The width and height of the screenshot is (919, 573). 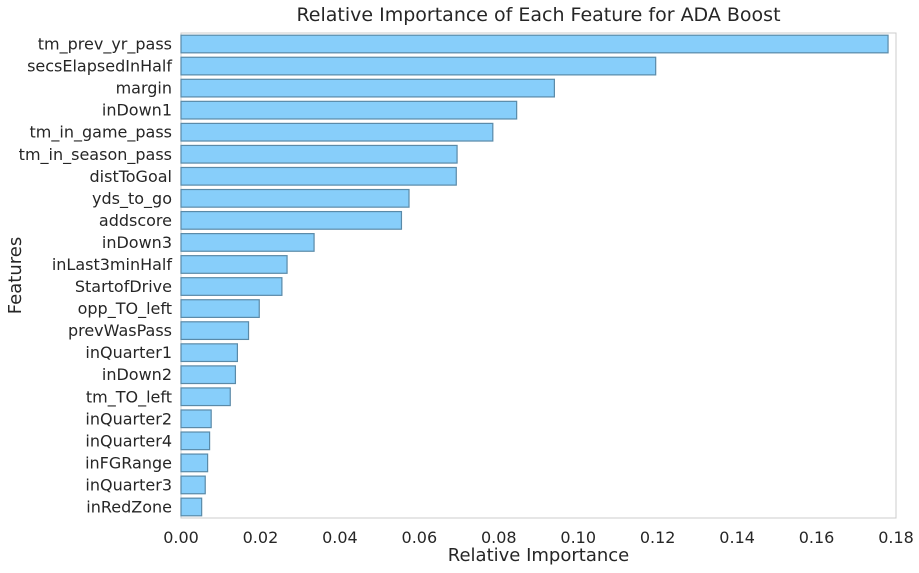 What do you see at coordinates (193, 485) in the screenshot?
I see `bar-inQuarter3` at bounding box center [193, 485].